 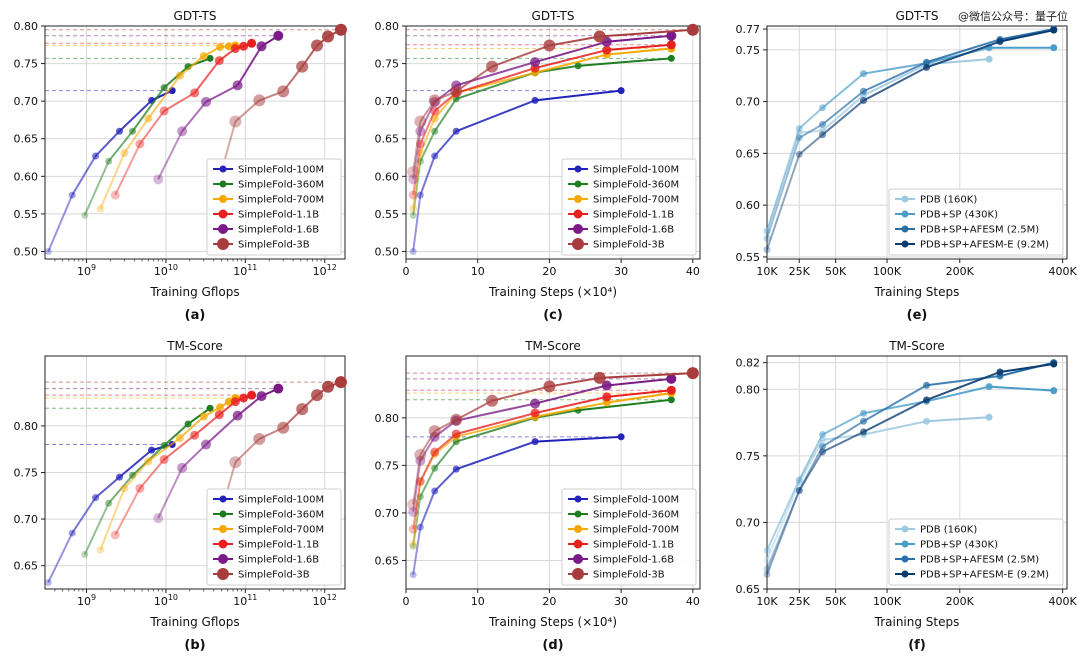 I want to click on panel-label: (a), so click(x=195, y=315).